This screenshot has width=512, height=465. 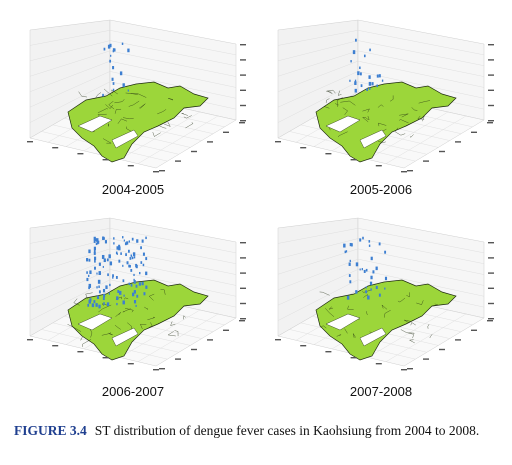 I want to click on panel-label: 2005-2006, so click(x=381, y=189).